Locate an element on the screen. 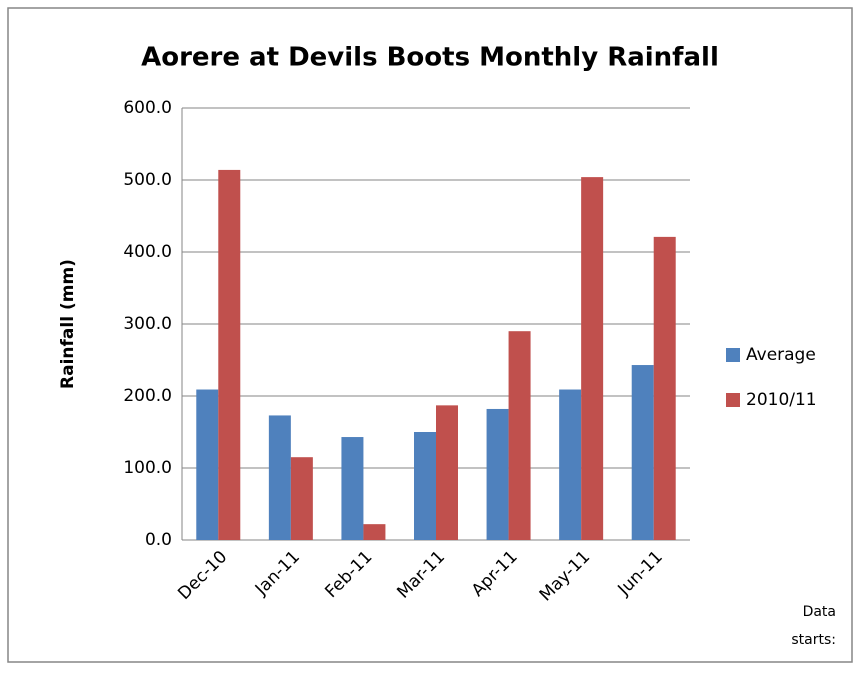  y-axis-label: Rainfall (mm) is located at coordinates (68, 324).